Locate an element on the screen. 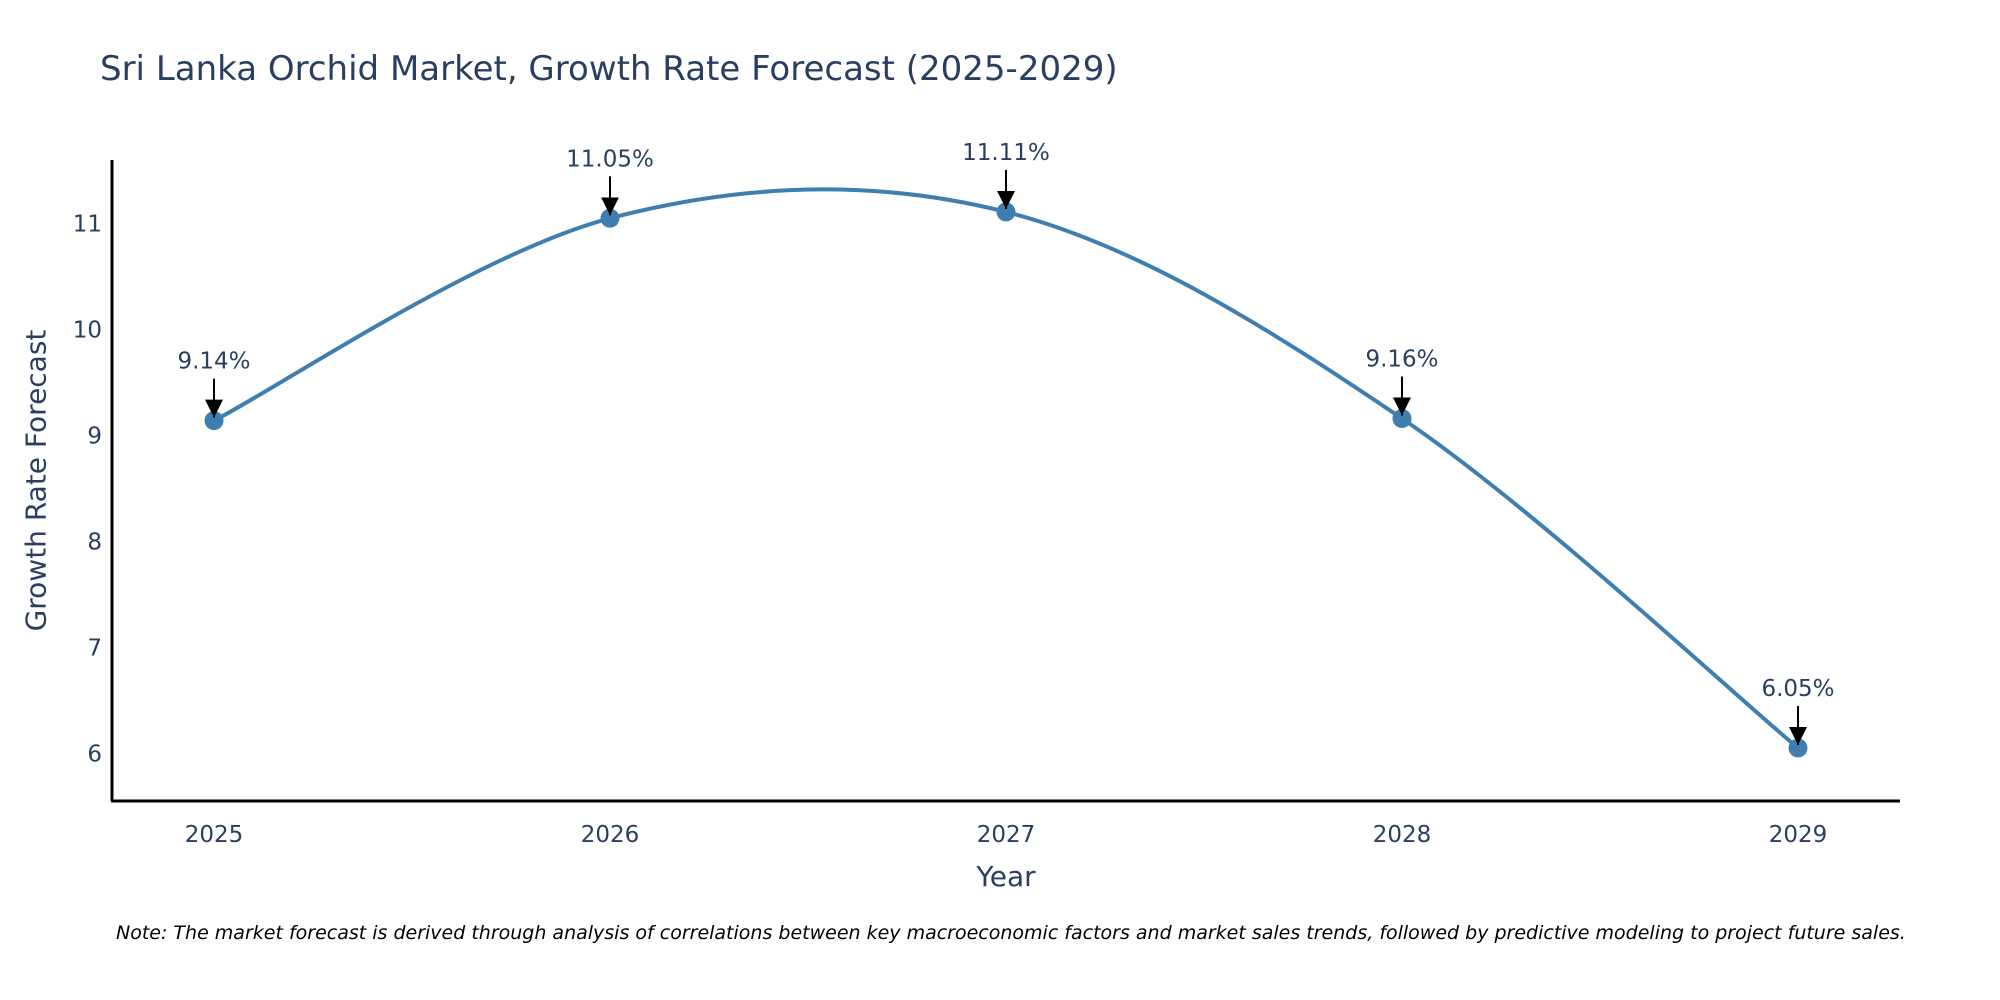 This screenshot has width=2000, height=1000. x-axis-ticks: 2025 2026 2027 2028 2029 is located at coordinates (1006, 835).